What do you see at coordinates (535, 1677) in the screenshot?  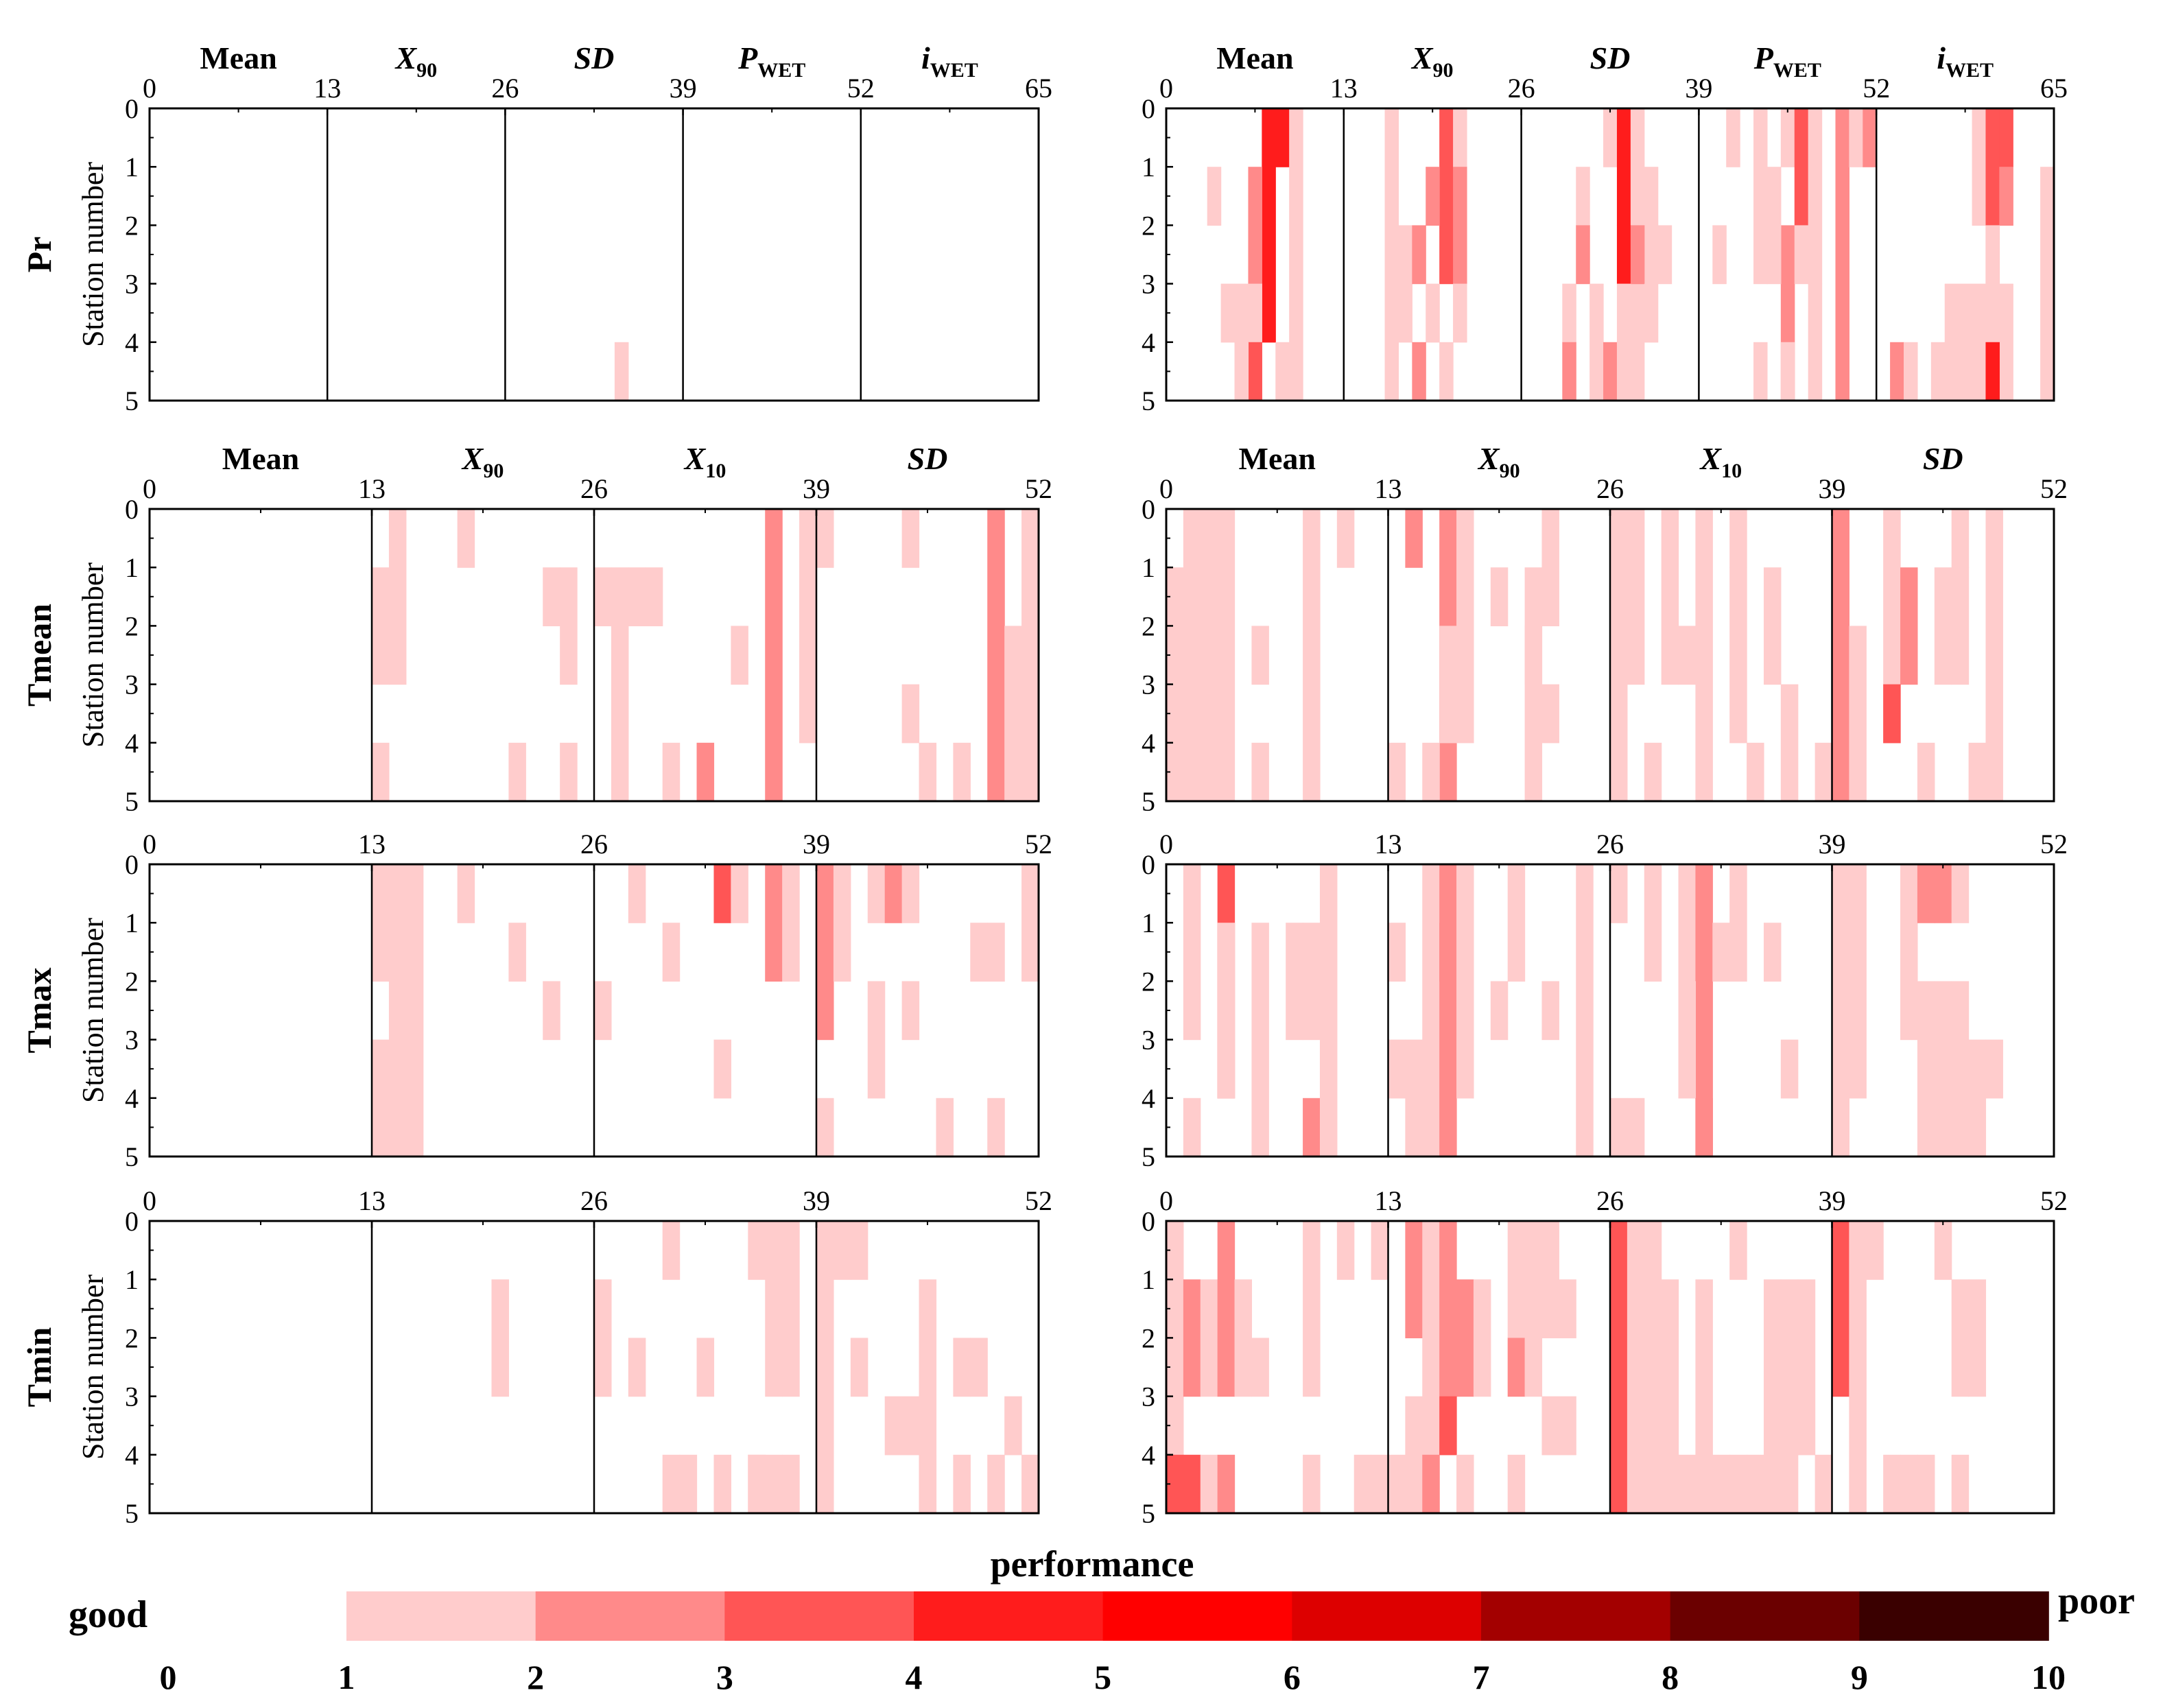 I see `legend-tick-label: 2` at bounding box center [535, 1677].